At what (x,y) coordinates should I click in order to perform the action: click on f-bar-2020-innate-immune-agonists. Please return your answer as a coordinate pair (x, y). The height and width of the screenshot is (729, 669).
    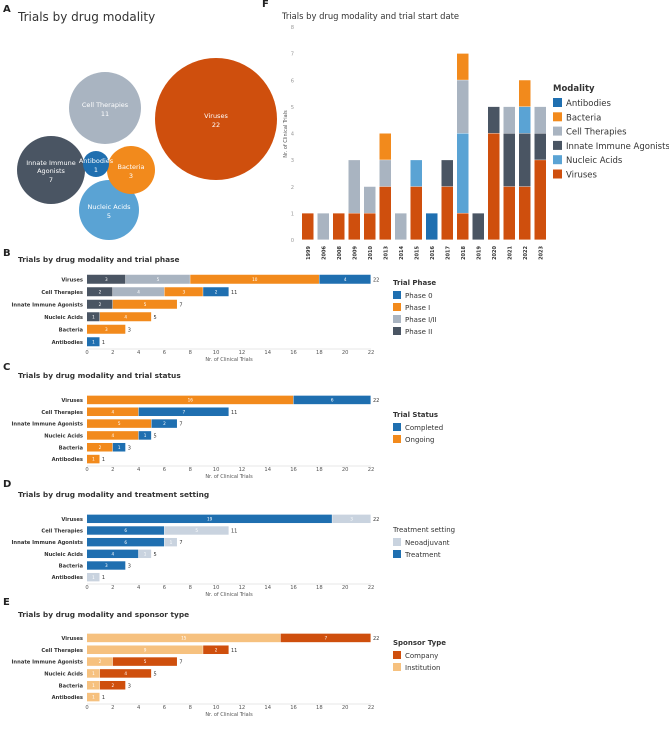
    Looking at the image, I should click on (494, 120).